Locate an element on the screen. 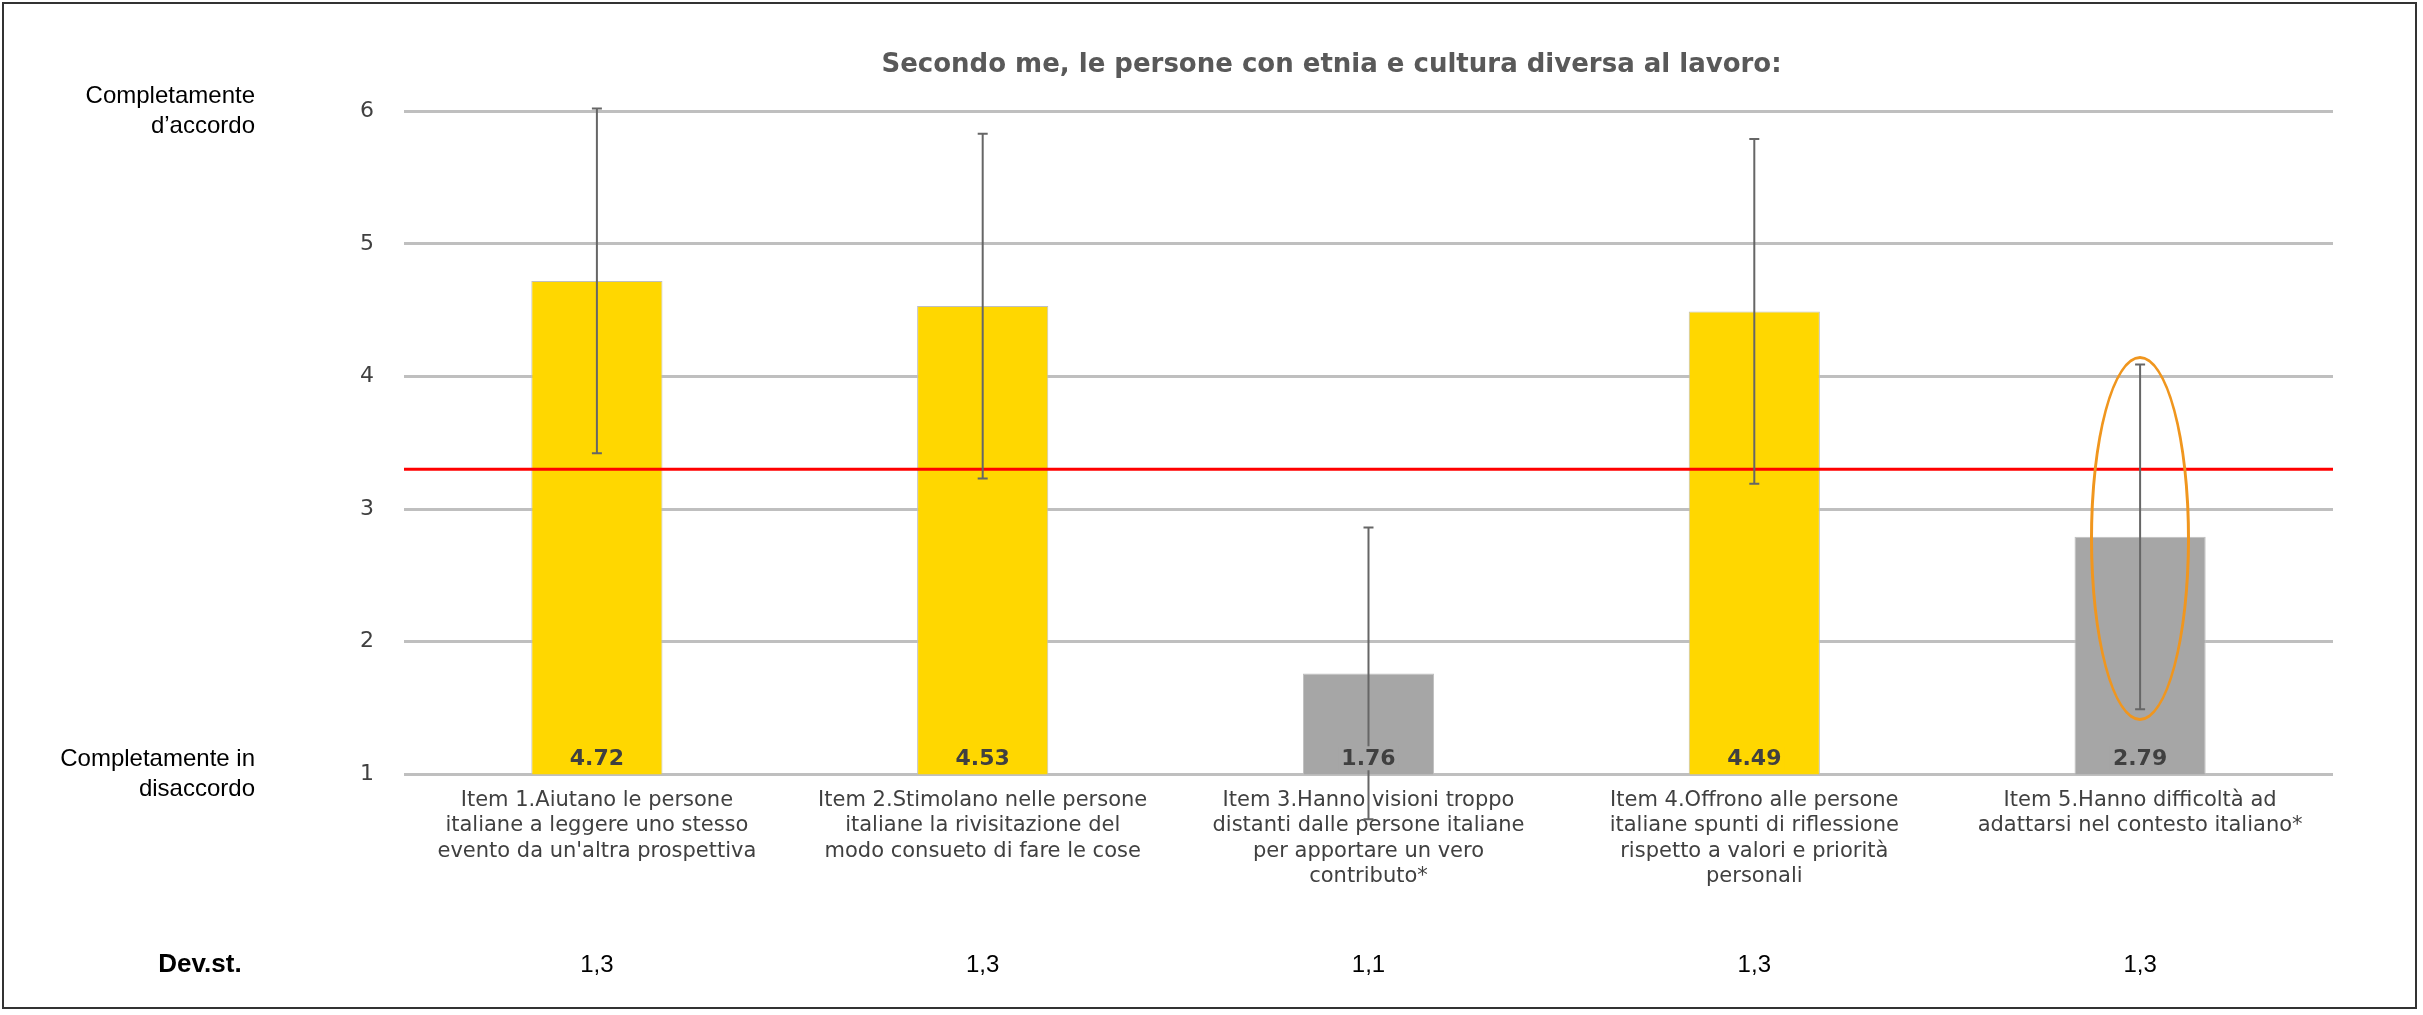 The image size is (2423, 1015). x-tick-label: Item 4.Offrono alle persone italiane spunti di riflessione rispetto a valori e priorità personali is located at coordinates (1754, 837).